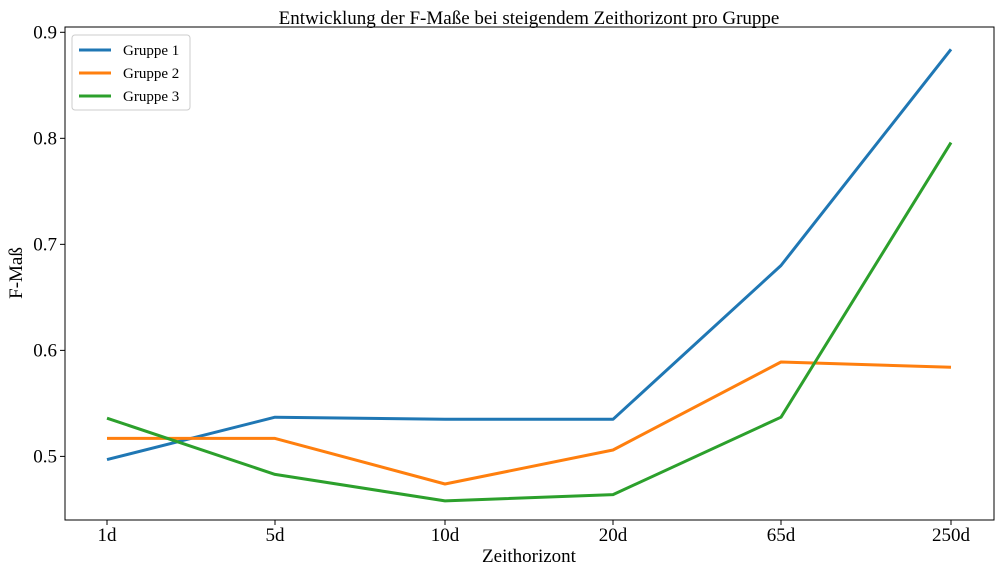 The width and height of the screenshot is (1008, 576). Describe the element at coordinates (16, 273) in the screenshot. I see `y-axis-label: F-Maß` at that location.